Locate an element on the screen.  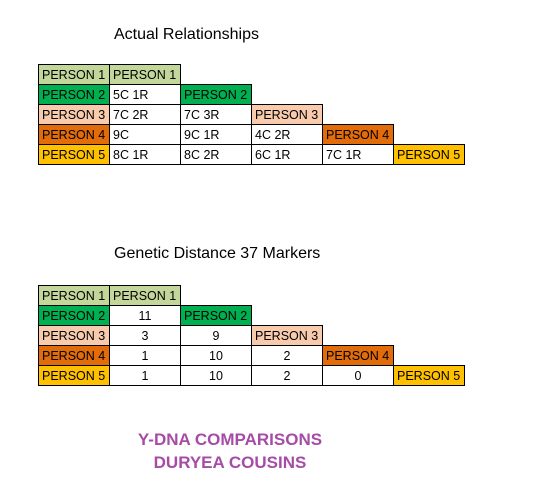
table-row: PERSON 5 1 10 2 0 PERSON 5 is located at coordinates (251, 375).